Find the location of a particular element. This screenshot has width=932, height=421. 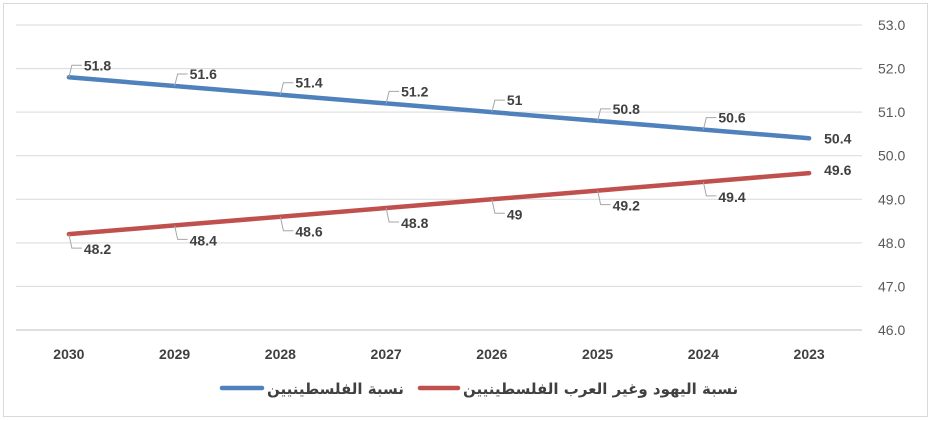

y-tick-label: 53.0 is located at coordinates (891, 25).